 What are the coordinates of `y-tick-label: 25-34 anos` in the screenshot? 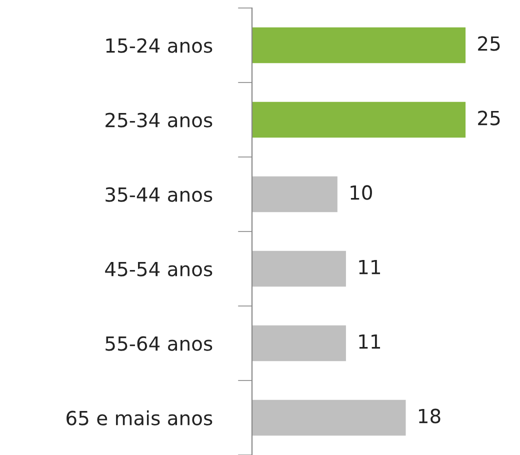 It's located at (159, 120).